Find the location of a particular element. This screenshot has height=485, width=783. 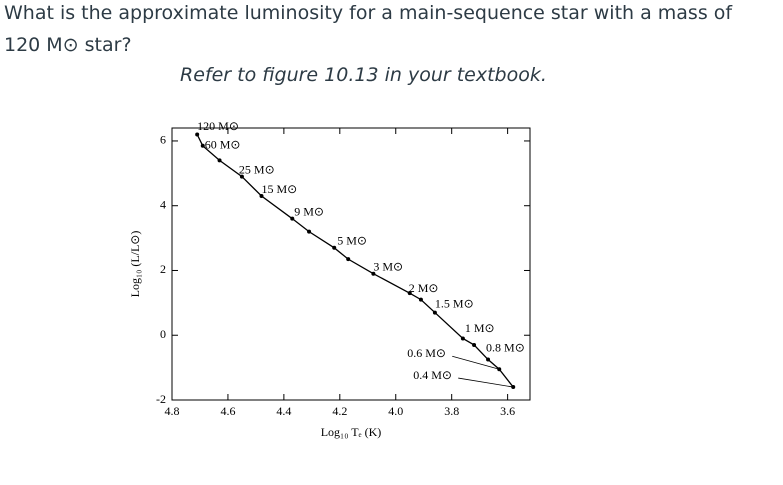

point-label: 3 M⊙ is located at coordinates (388, 266).